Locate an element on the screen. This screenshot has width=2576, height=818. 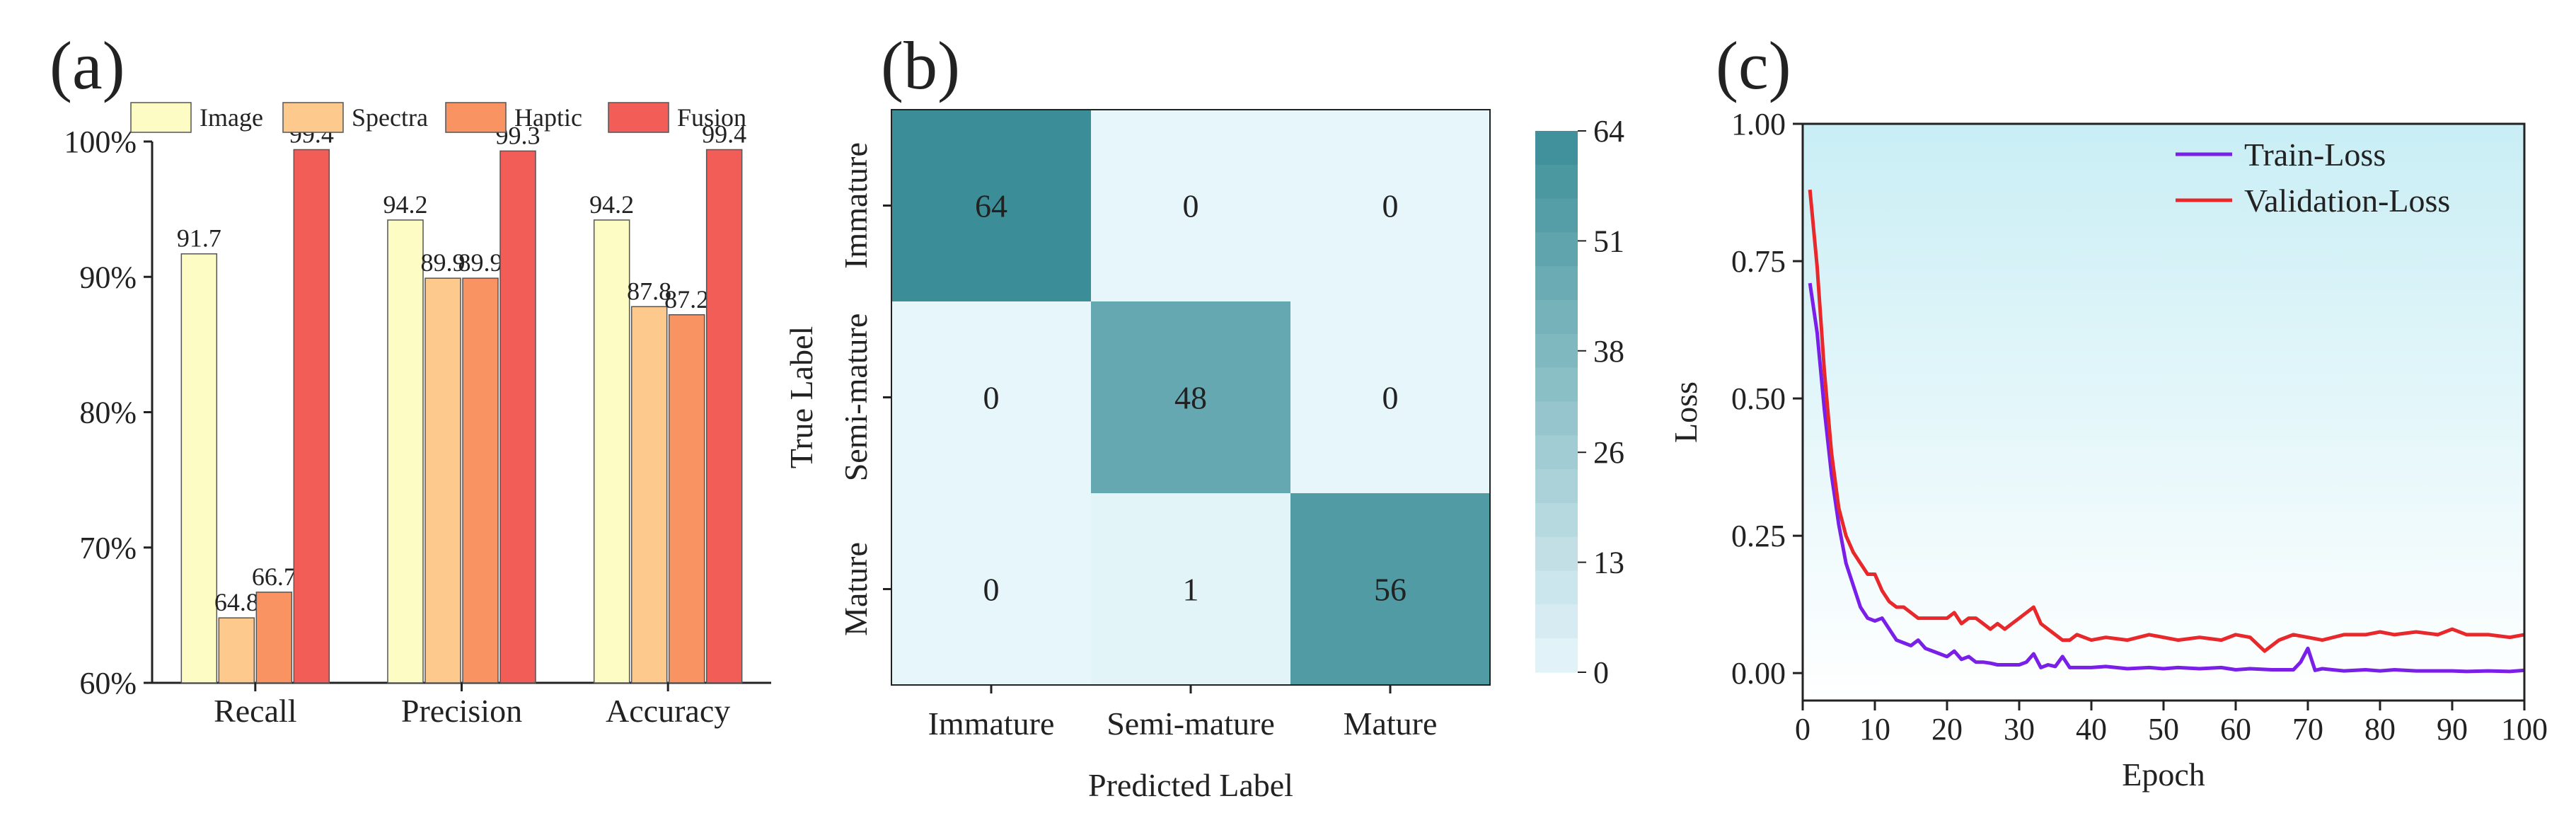
x-tick-label: 50 is located at coordinates (2163, 729).